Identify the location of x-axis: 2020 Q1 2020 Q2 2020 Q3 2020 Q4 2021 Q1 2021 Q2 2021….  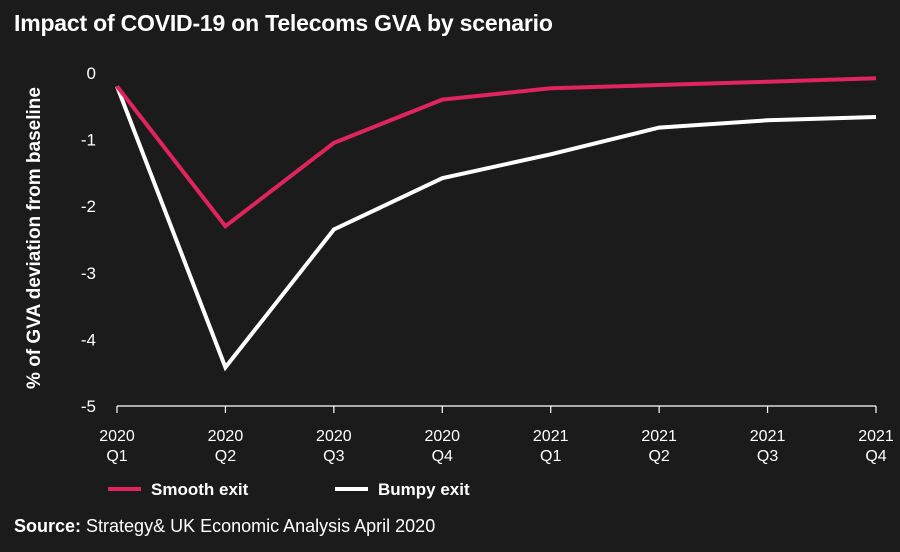
(496, 435).